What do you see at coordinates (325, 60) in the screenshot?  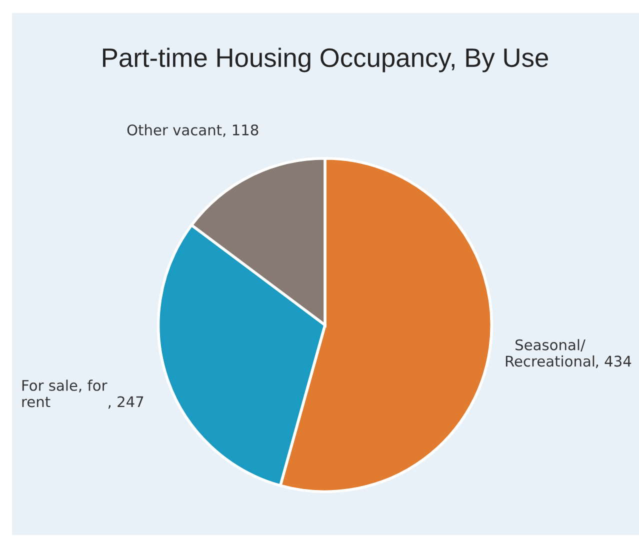 I see `chart-title: Part-time Housing Occupancy, By Use` at bounding box center [325, 60].